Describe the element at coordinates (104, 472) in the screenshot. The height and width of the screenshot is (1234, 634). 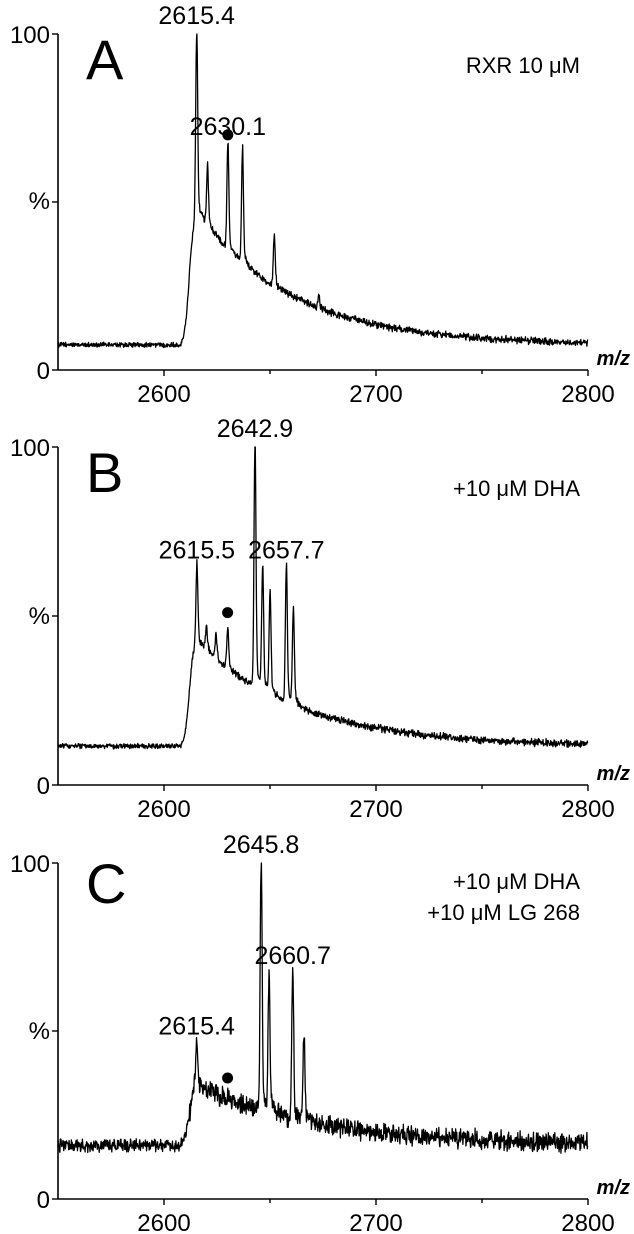
I see `panel-b-letter: B` at that location.